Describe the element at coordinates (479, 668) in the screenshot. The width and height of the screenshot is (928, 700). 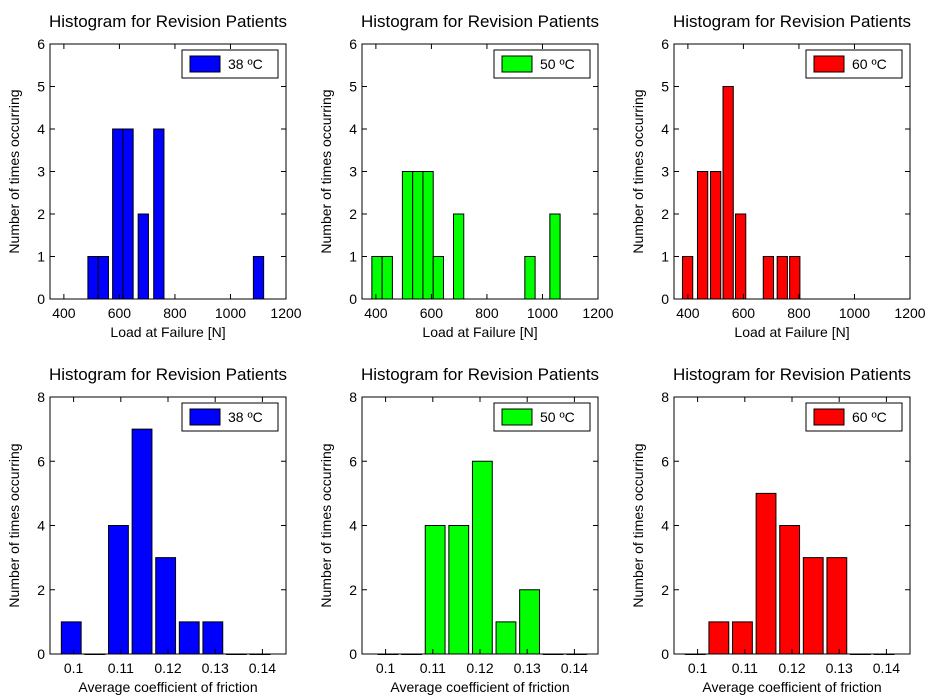
I see `x-tick-label: 0.12` at that location.